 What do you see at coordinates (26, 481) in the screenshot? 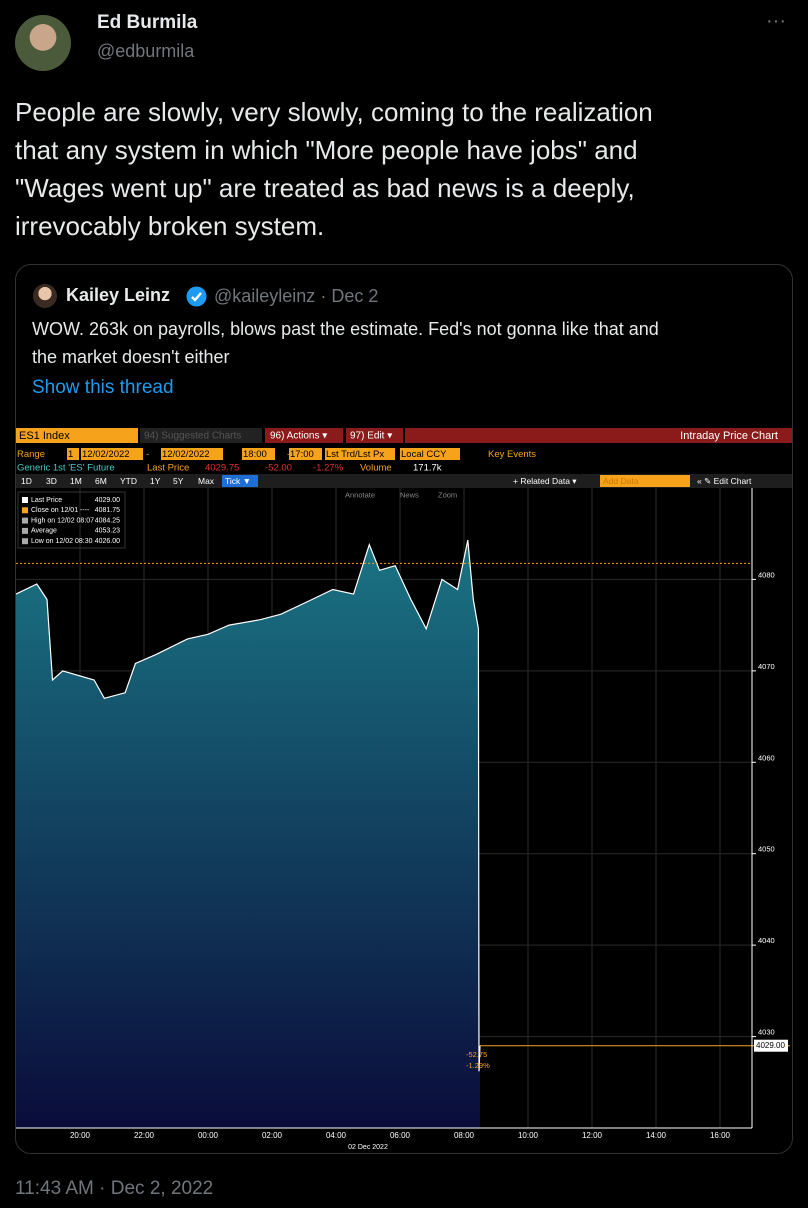
I see `range-button: 1D` at bounding box center [26, 481].